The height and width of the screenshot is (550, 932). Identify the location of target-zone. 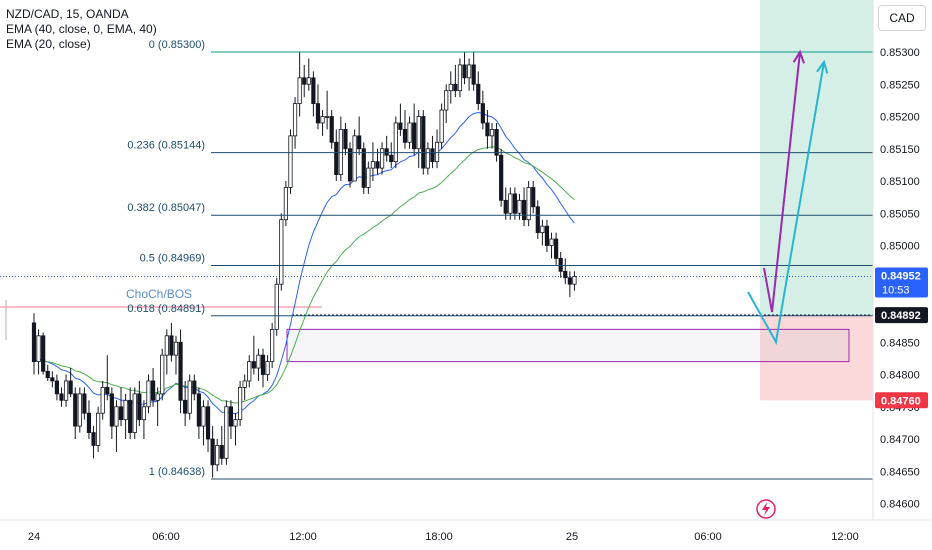
(816, 158).